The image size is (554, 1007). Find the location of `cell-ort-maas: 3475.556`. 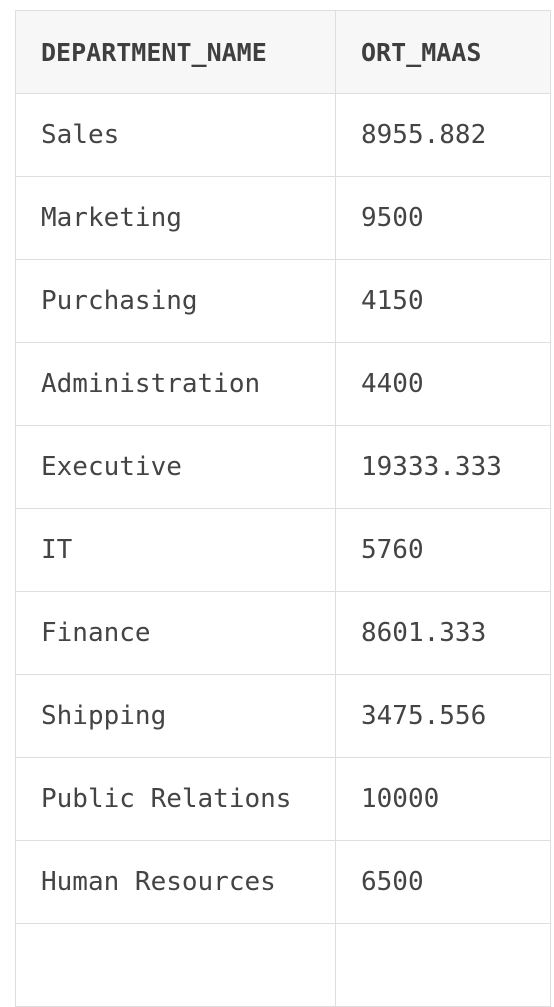

cell-ort-maas: 3475.556 is located at coordinates (443, 716).